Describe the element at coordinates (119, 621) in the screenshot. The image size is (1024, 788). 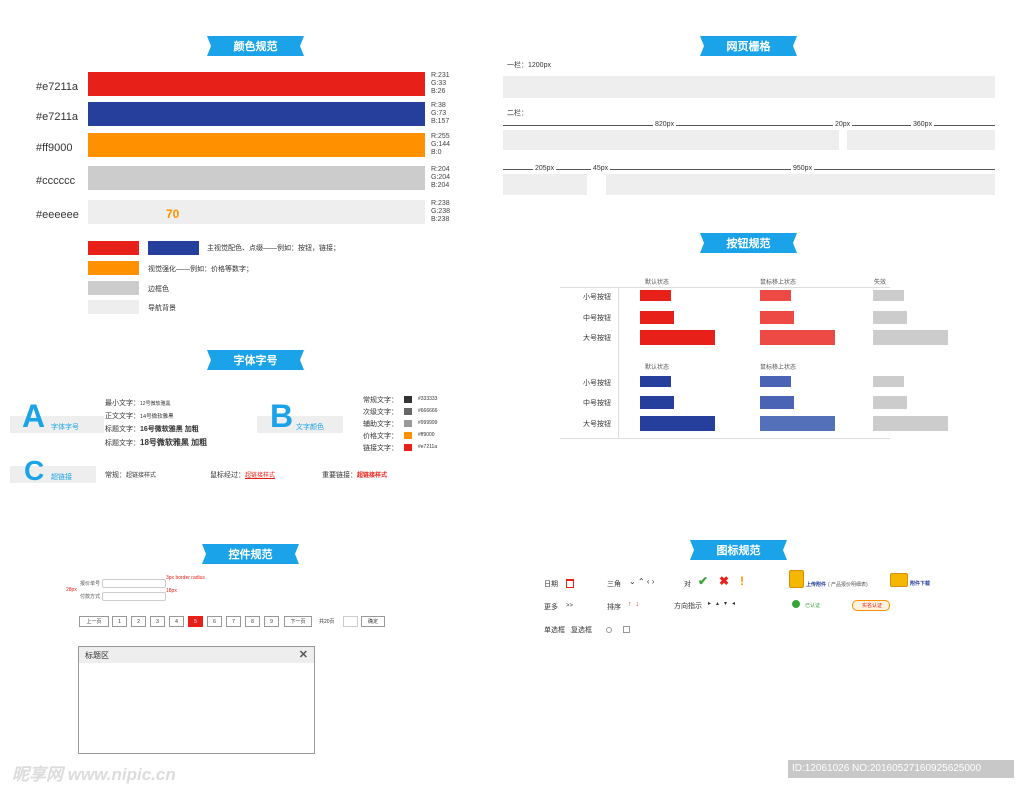
I see `page-button: 1` at that location.